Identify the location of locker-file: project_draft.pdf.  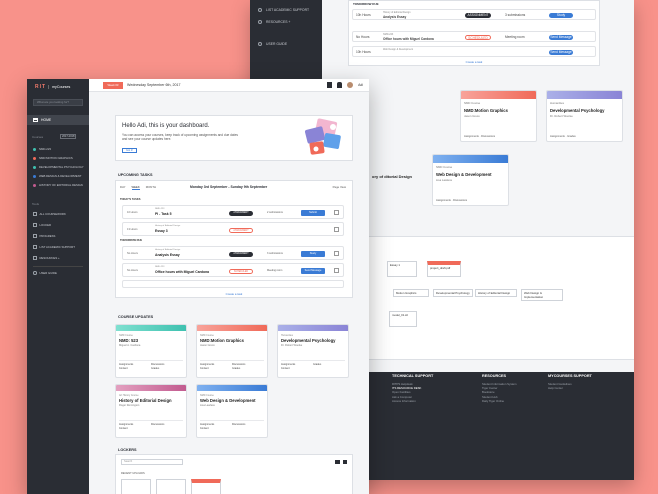
(444, 269).